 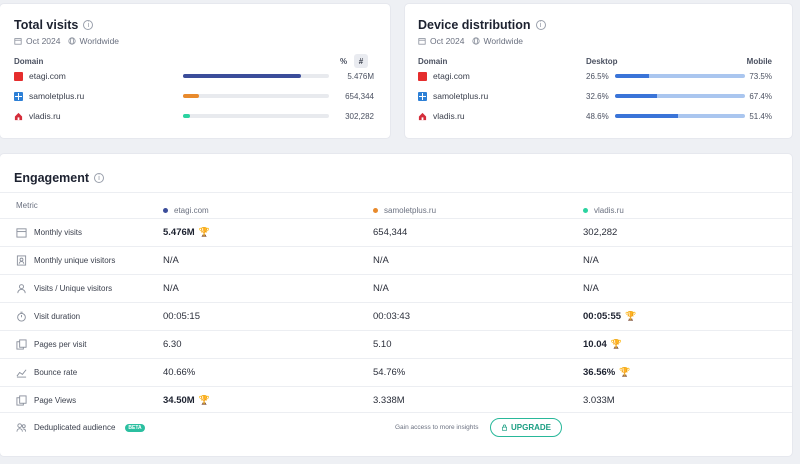 I want to click on metric-value-text: 00:03:43, so click(x=391, y=316).